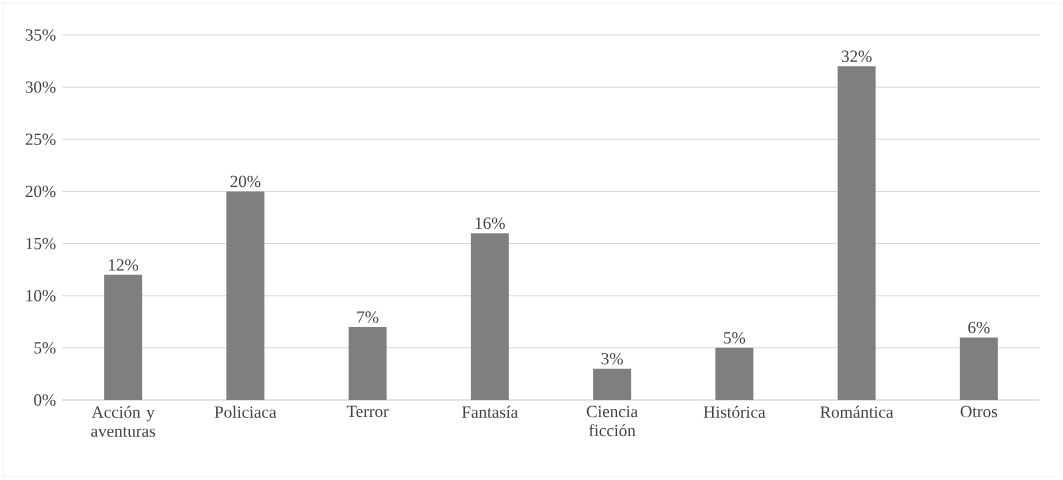  I want to click on x-tick-label: Histórica, so click(734, 411).